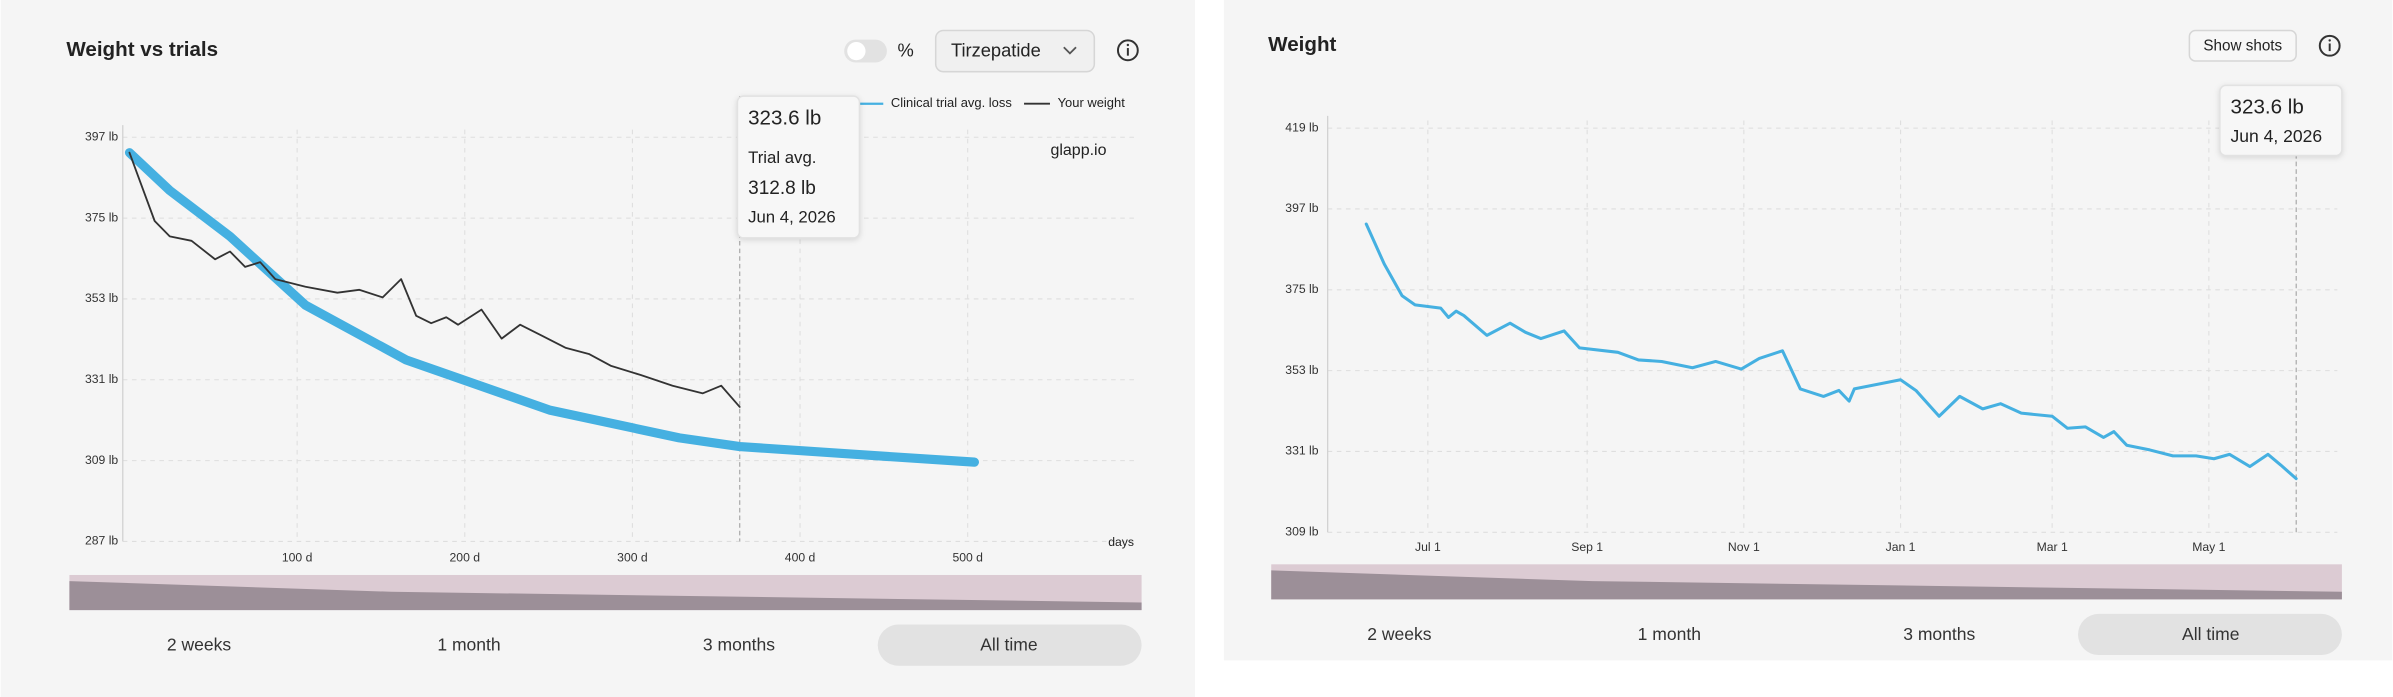 The height and width of the screenshot is (697, 2393). Describe the element at coordinates (2052, 547) in the screenshot. I see `x-tick-label: Mar 1` at that location.